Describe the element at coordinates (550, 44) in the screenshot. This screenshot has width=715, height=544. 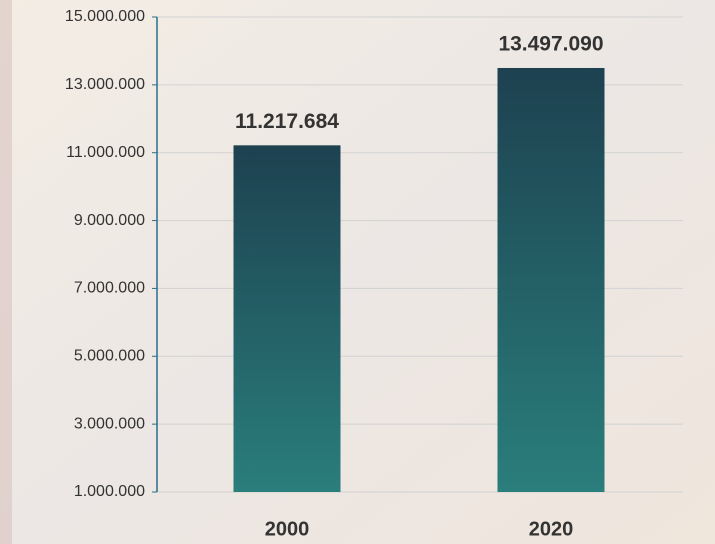
I see `value-label: 13.497.090` at that location.